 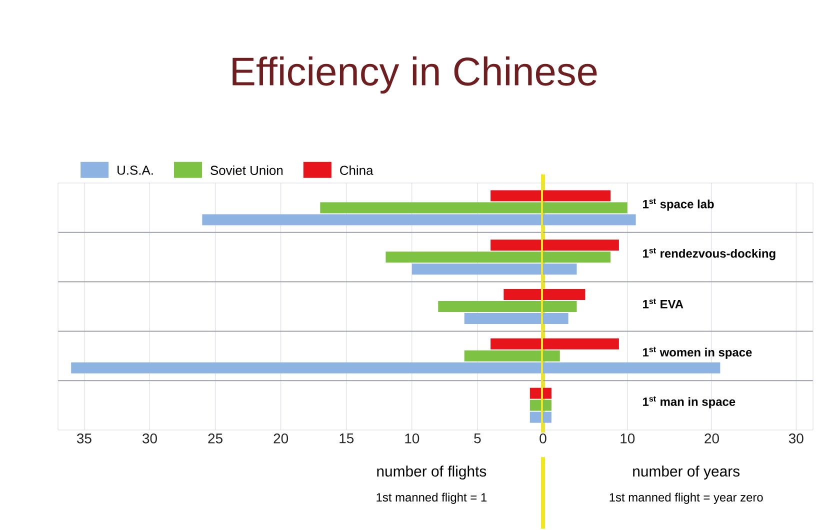 I want to click on legend-label: China, so click(x=357, y=170).